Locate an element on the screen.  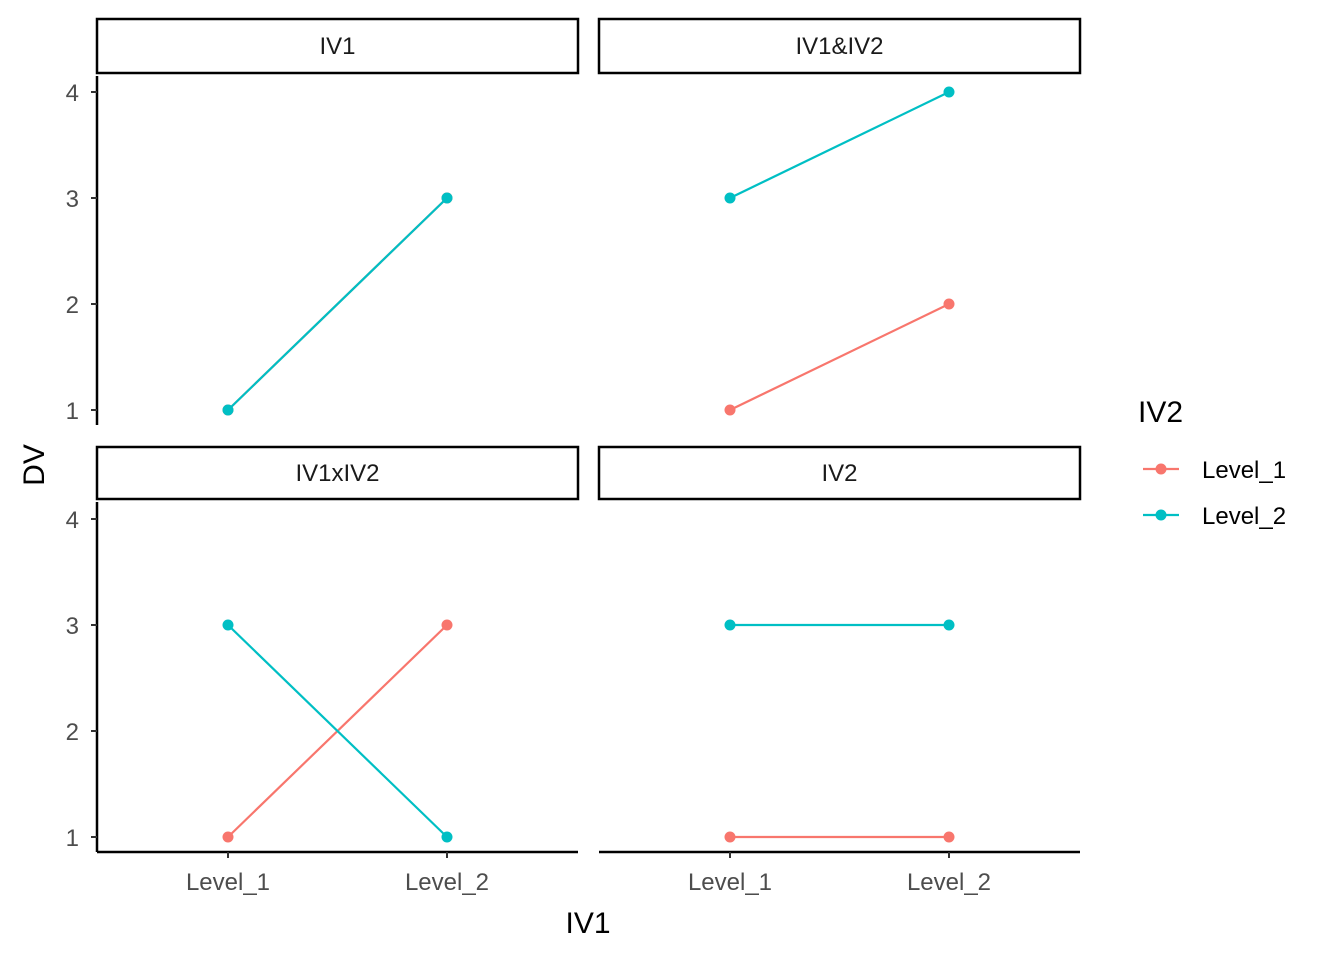
panel-1: IV1&IV2 is located at coordinates (839, 216).